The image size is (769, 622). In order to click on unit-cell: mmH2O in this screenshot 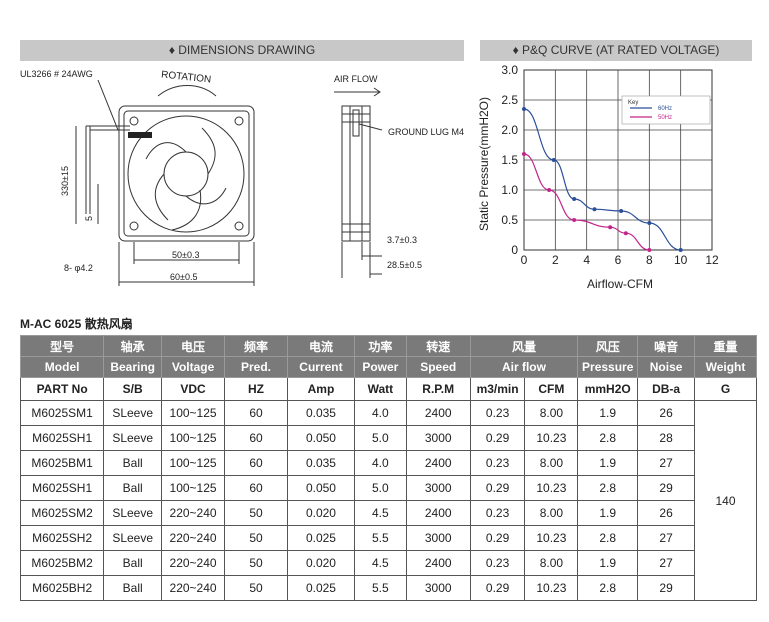, I will do `click(608, 389)`.